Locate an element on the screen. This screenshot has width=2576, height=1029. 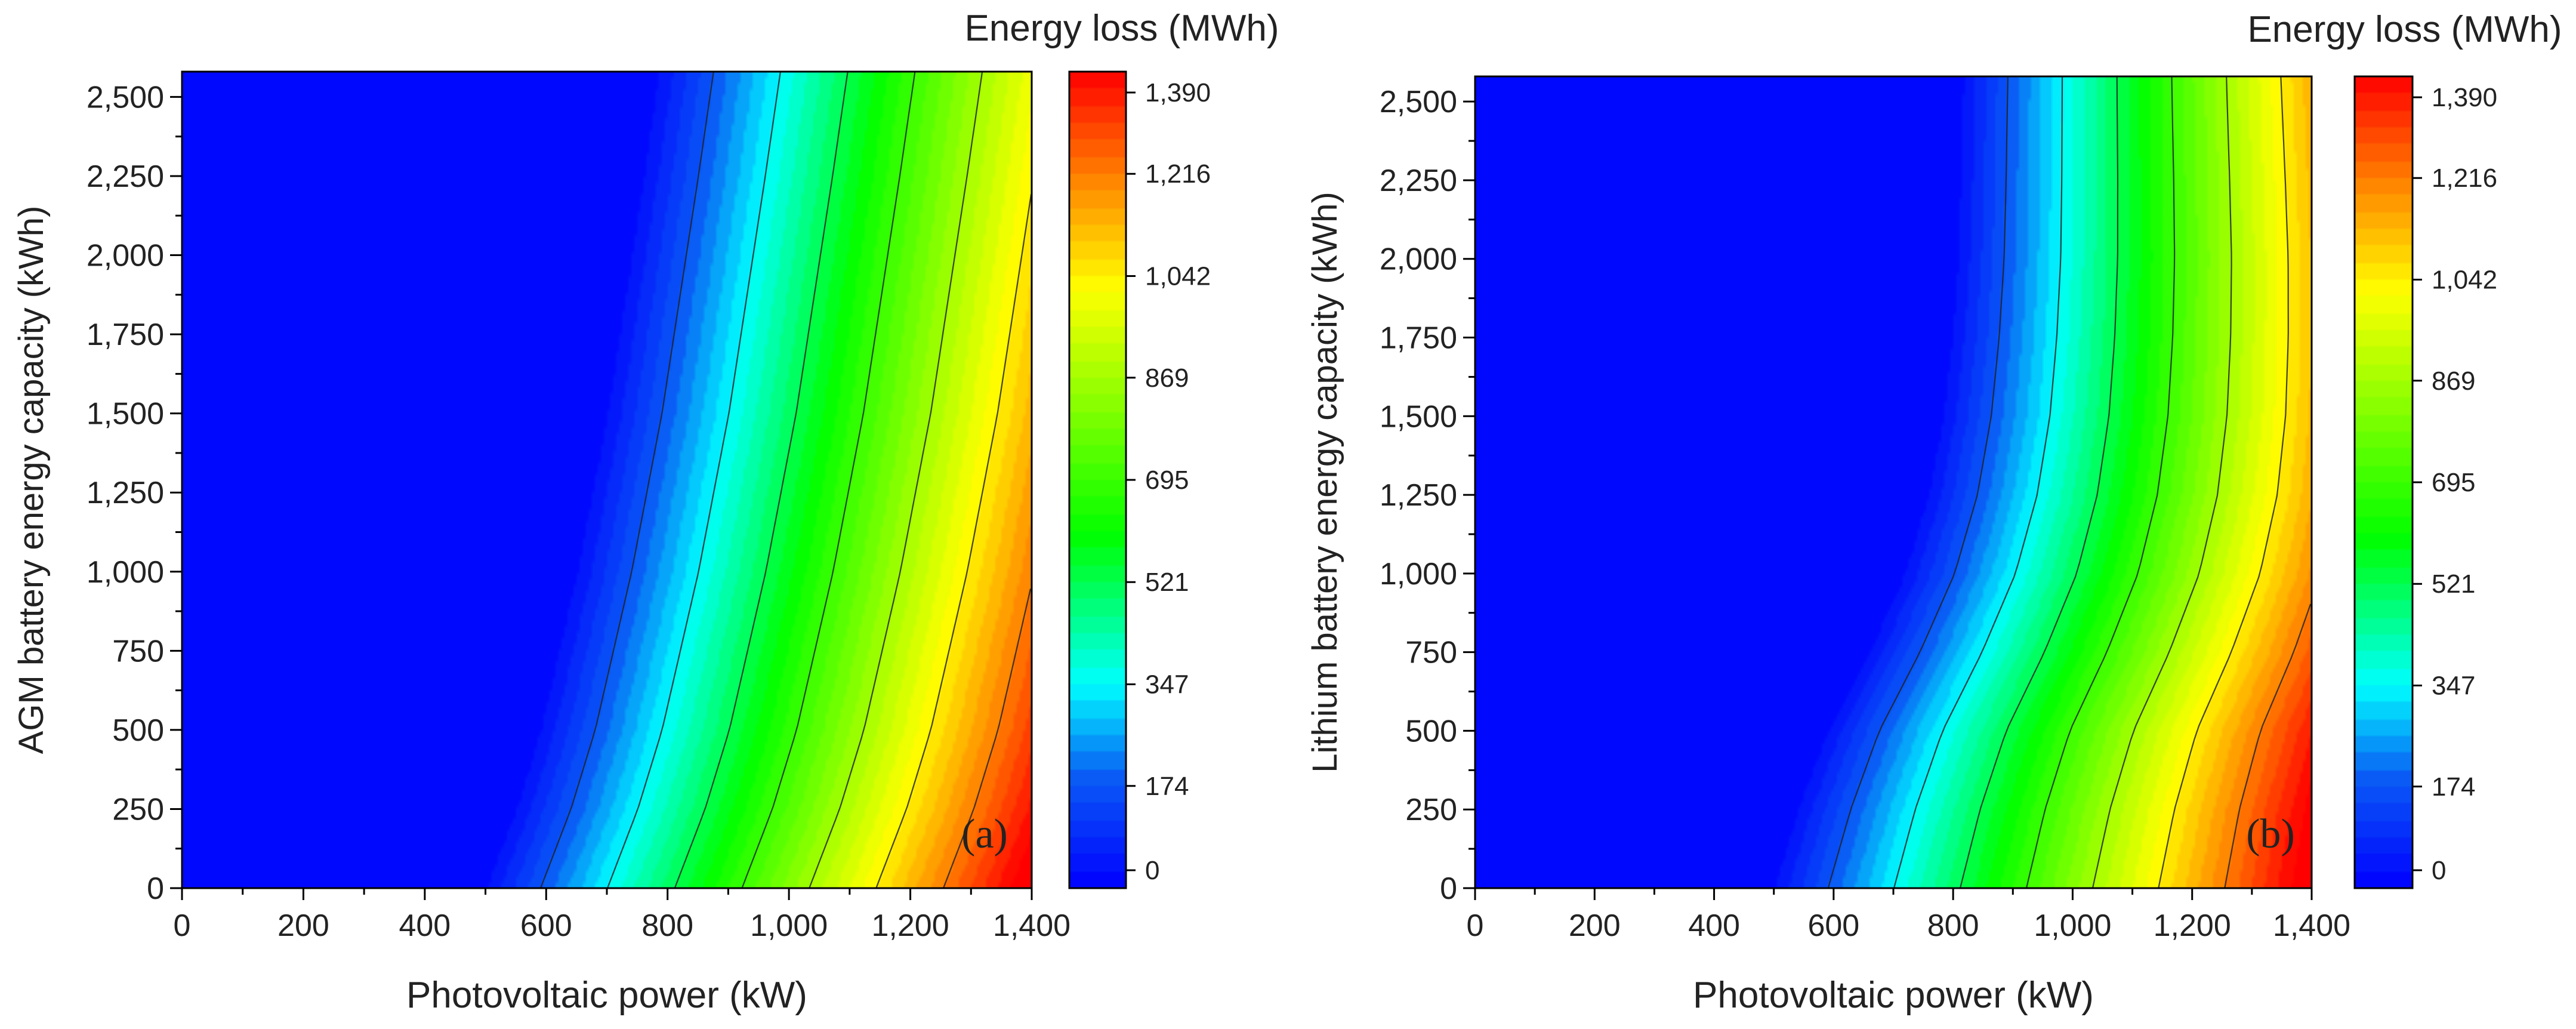
colorbar-a is located at coordinates (1098, 480).